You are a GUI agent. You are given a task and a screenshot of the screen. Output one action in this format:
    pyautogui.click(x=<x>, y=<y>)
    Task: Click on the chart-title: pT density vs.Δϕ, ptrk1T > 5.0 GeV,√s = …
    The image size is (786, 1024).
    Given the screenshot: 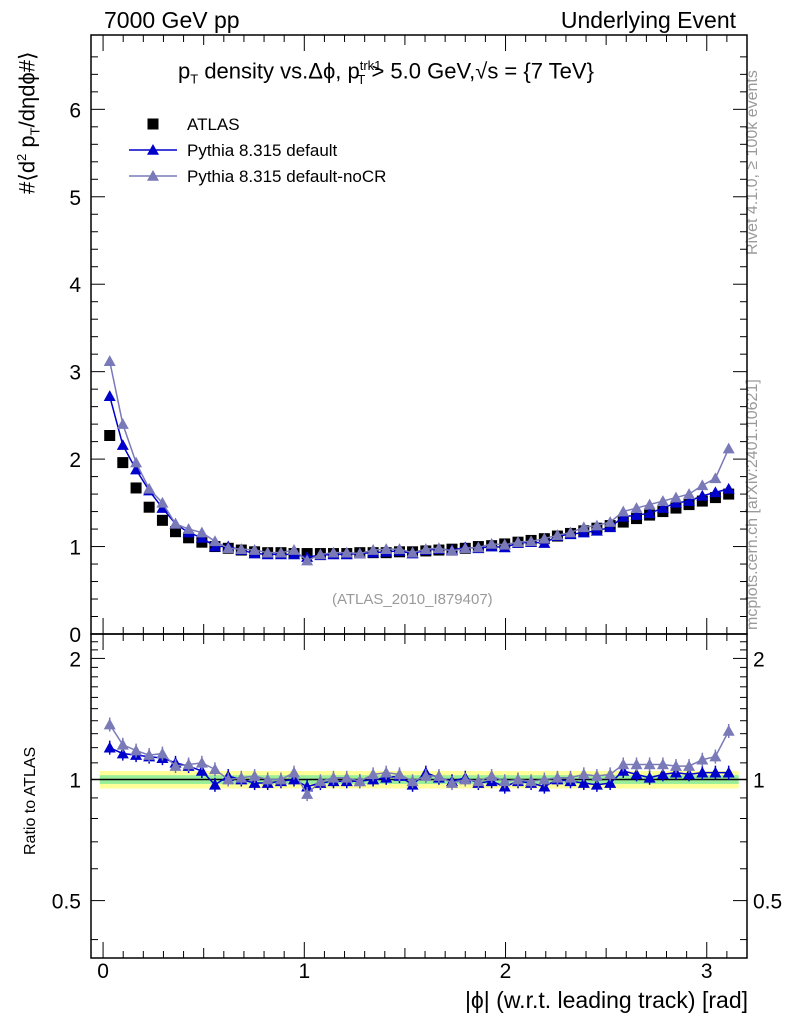 What is the action you would take?
    pyautogui.click(x=386, y=72)
    